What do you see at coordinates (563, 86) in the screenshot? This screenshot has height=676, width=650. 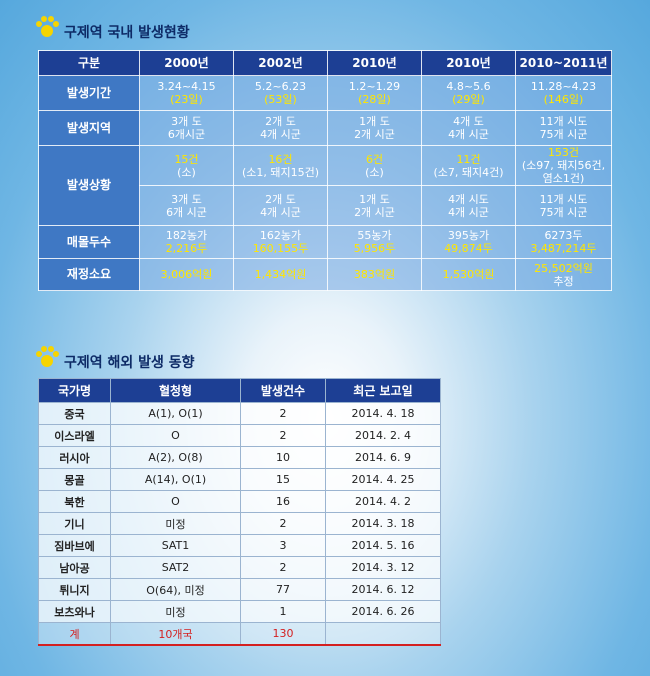 I see `cell-line: 11.28~4.23` at bounding box center [563, 86].